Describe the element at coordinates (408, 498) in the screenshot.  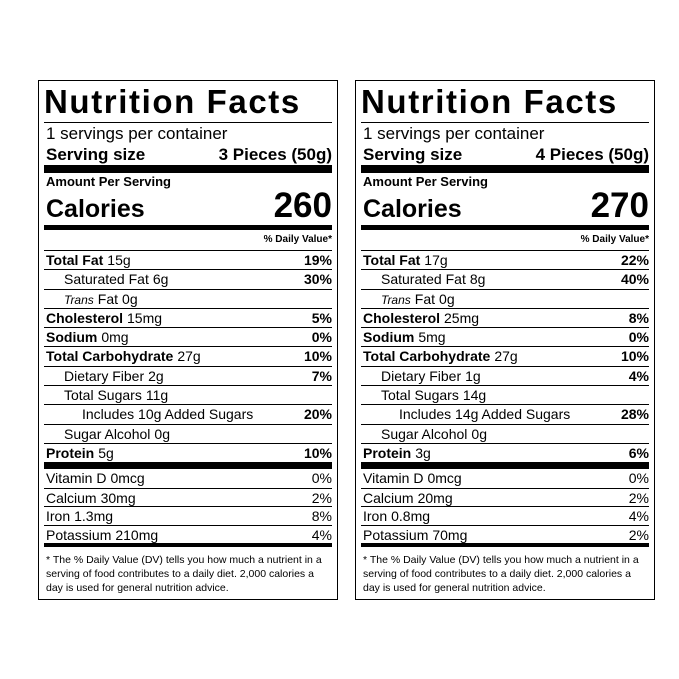
I see `vitamin-name-group: Calcium 20mg` at that location.